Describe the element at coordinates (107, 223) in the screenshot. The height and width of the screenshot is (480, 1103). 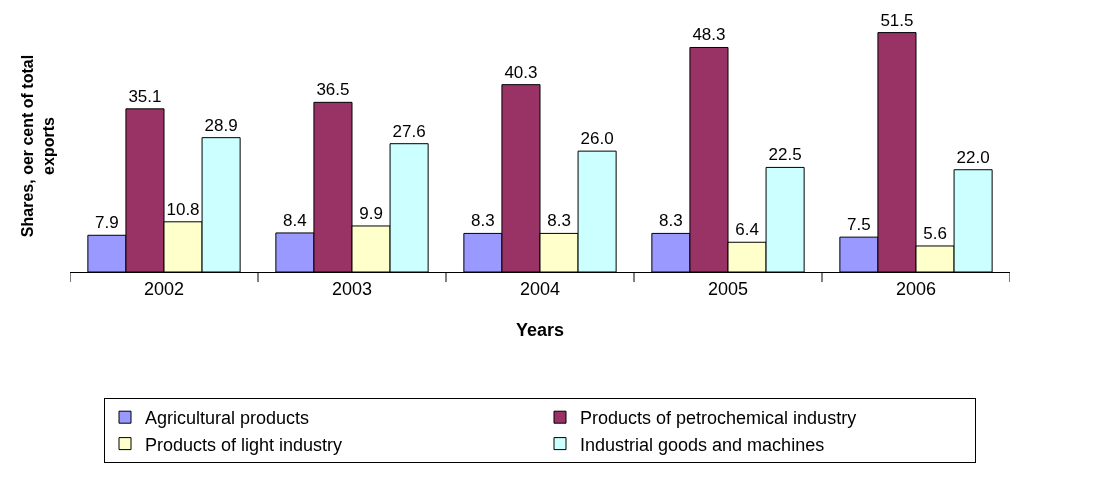
I see `data-label: 7.9` at that location.